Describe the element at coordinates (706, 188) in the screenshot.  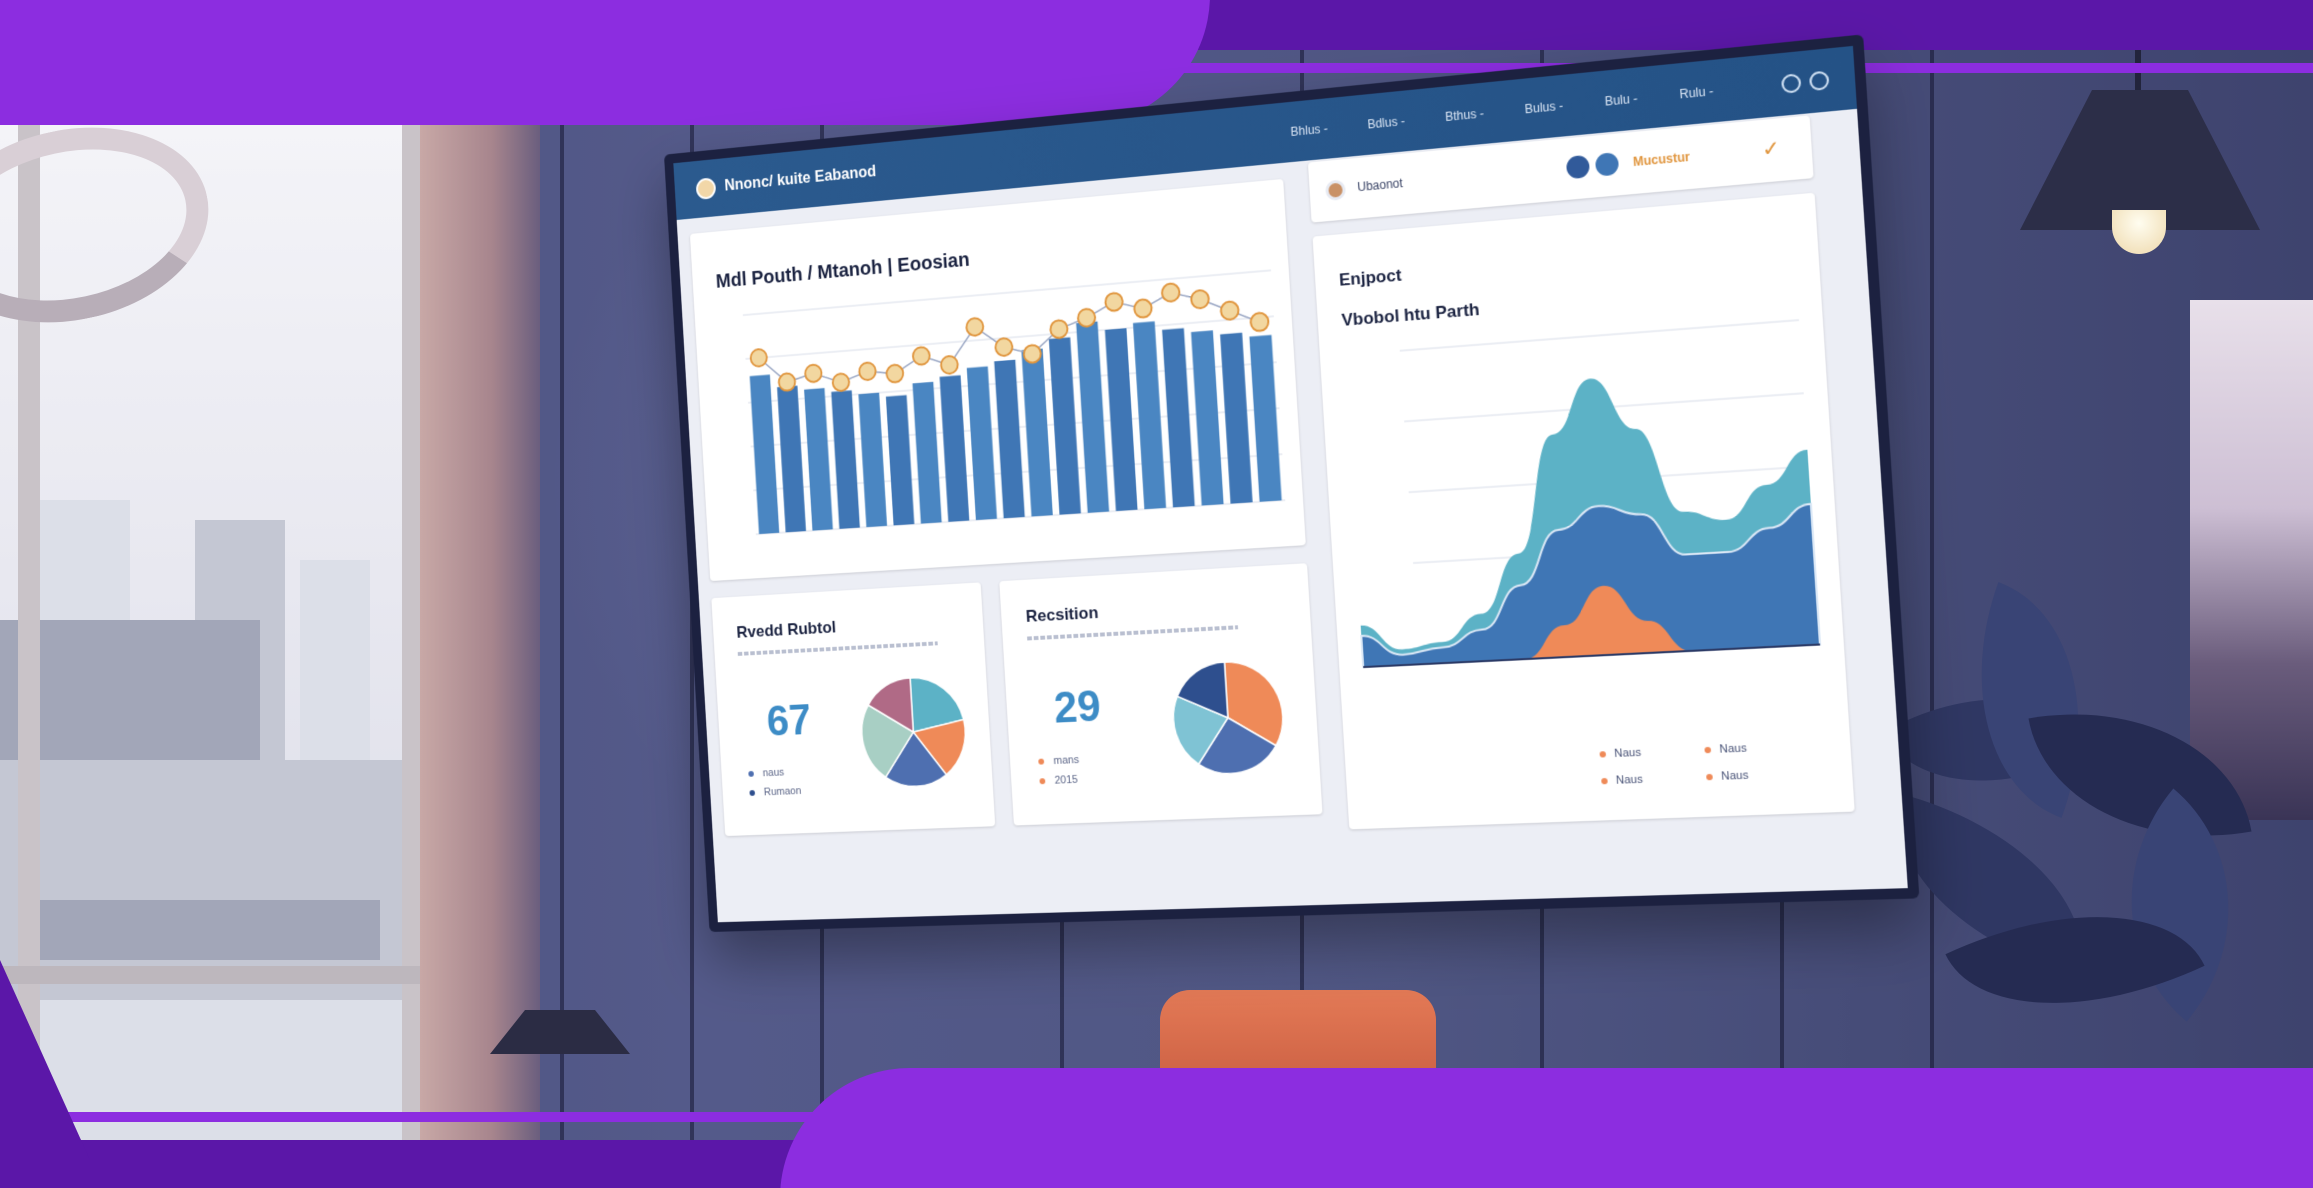
I see `logo-icon` at that location.